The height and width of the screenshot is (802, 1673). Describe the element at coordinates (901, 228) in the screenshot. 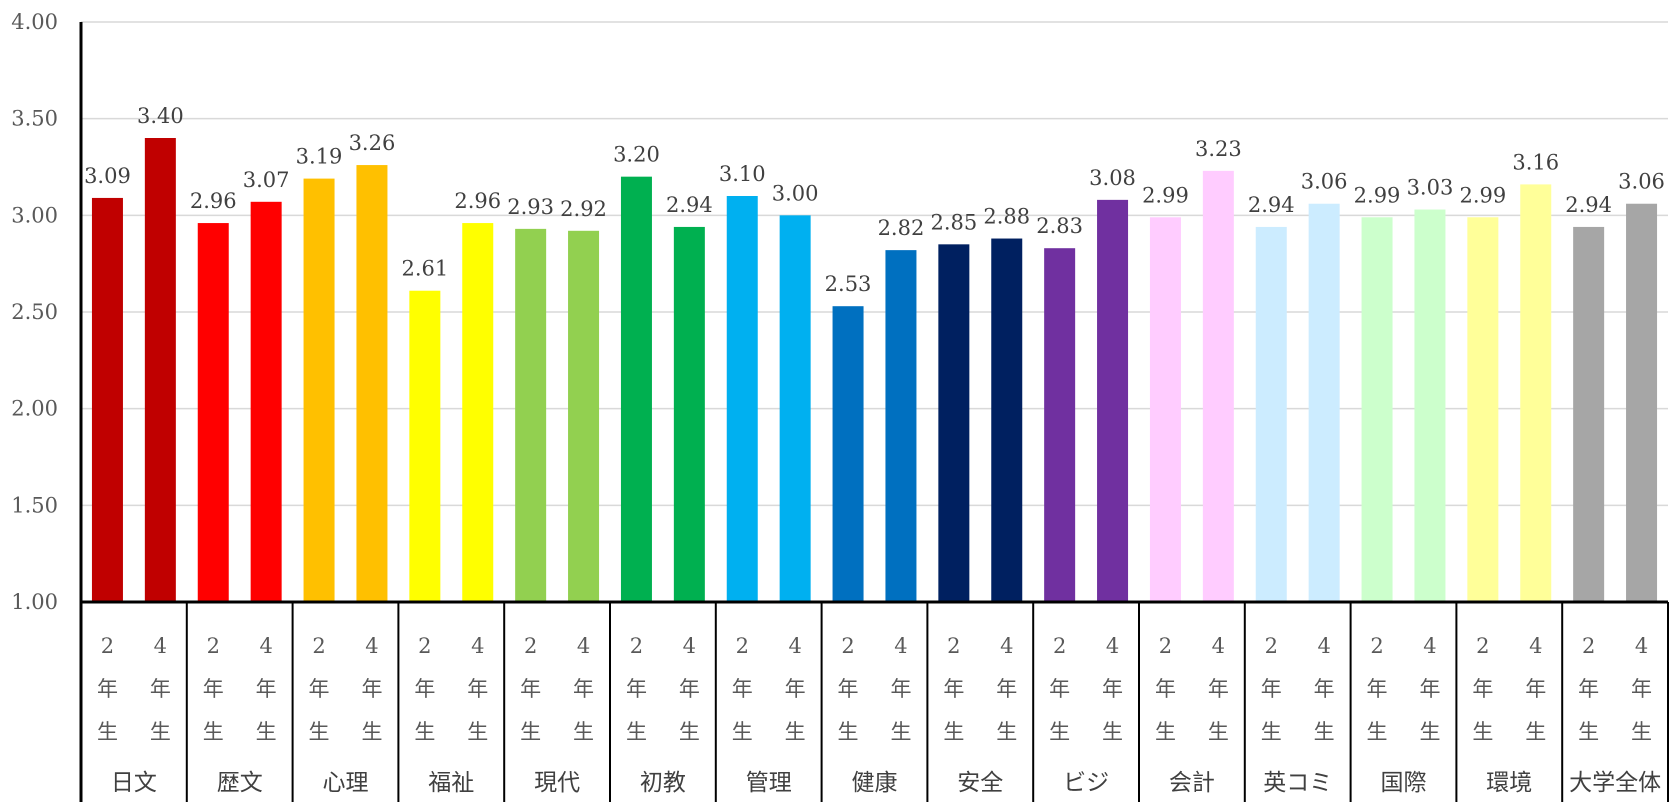

I see `data-label: 2.82` at that location.